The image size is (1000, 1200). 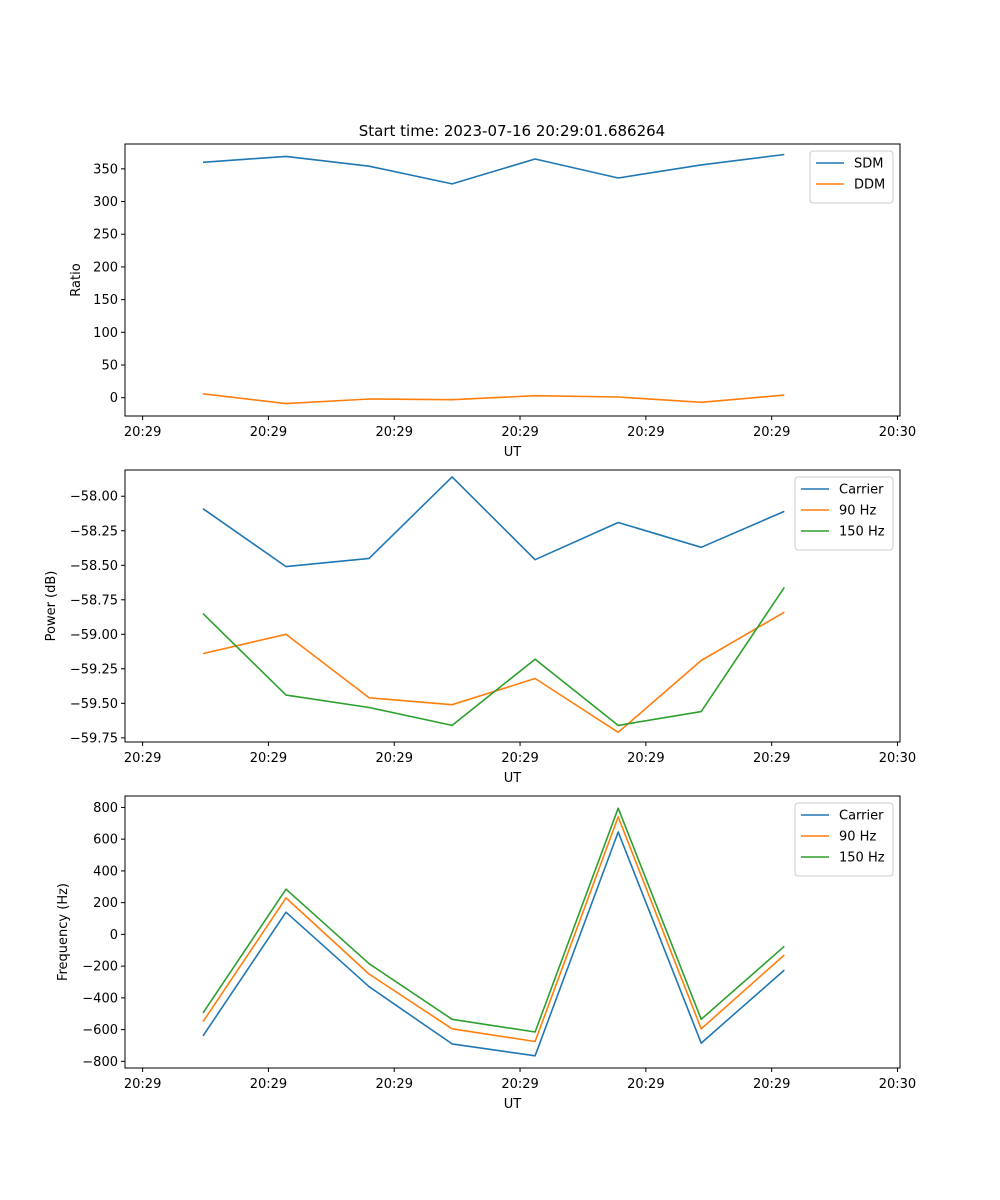 What do you see at coordinates (493, 169) in the screenshot?
I see `series-line-sdm` at bounding box center [493, 169].